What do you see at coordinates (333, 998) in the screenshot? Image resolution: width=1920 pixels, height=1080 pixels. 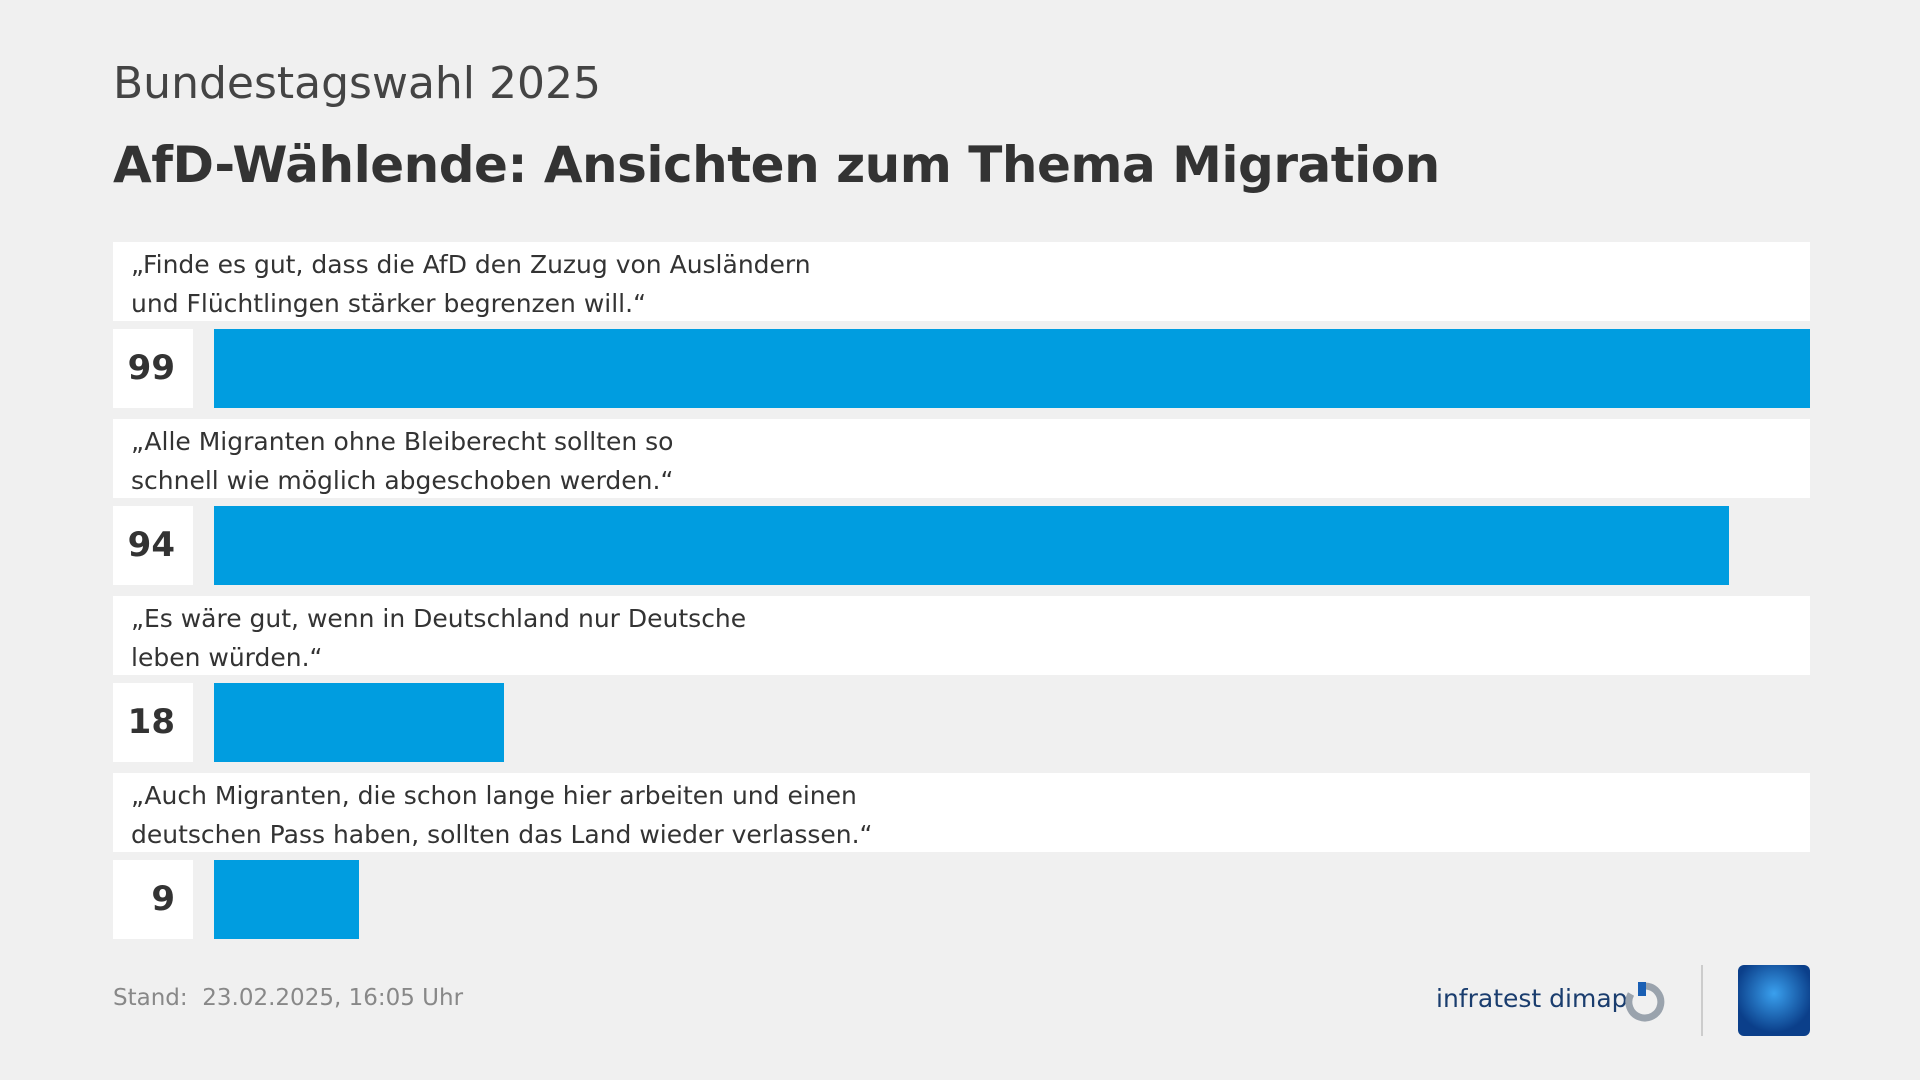 I see `stand-date: 23.02.2025, 16:05 Uhr` at bounding box center [333, 998].